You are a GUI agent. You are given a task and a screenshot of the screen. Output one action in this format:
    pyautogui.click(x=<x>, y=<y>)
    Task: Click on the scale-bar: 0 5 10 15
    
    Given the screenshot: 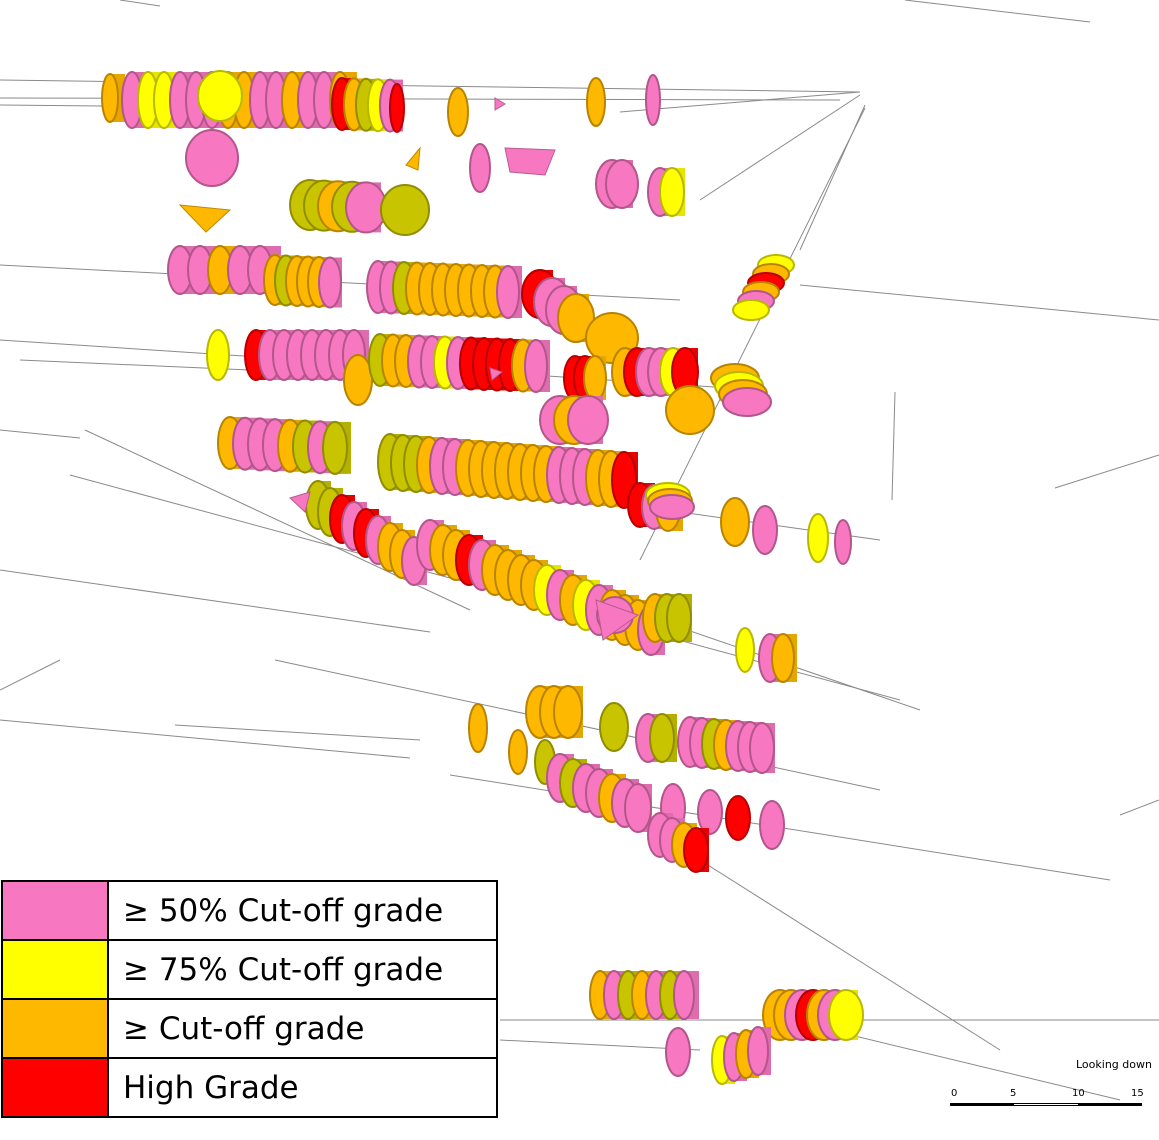 What is the action you would take?
    pyautogui.click(x=1048, y=1103)
    